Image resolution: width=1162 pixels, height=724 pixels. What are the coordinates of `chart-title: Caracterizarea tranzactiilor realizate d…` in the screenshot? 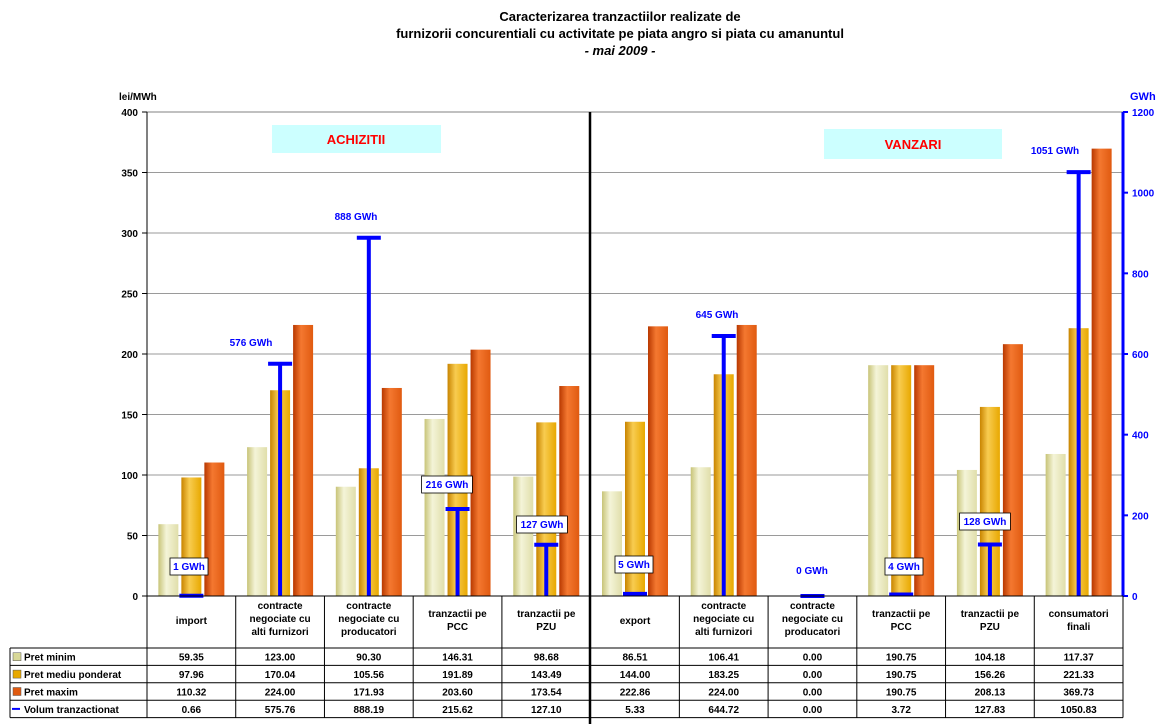 It's located at (620, 16).